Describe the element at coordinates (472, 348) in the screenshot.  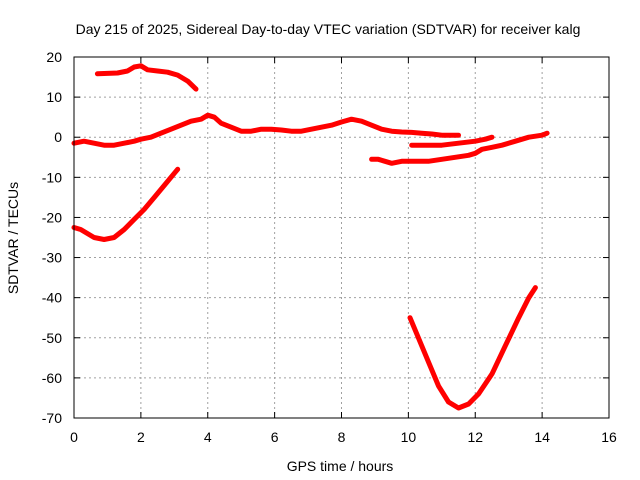
I see `series-line-arc-deep-right` at that location.